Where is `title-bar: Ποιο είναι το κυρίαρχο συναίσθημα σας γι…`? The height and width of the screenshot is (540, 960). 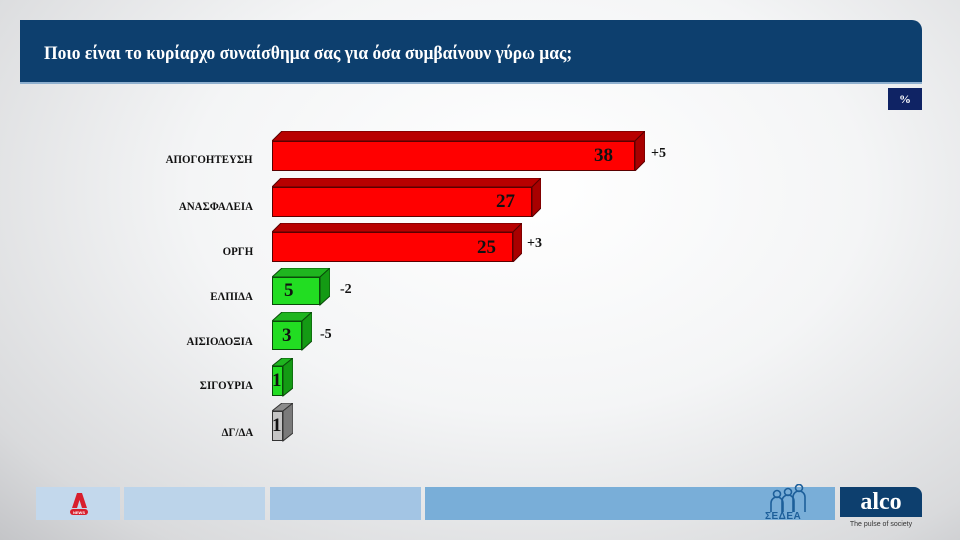
title-bar: Ποιο είναι το κυρίαρχο συναίσθημα σας γι… is located at coordinates (471, 52).